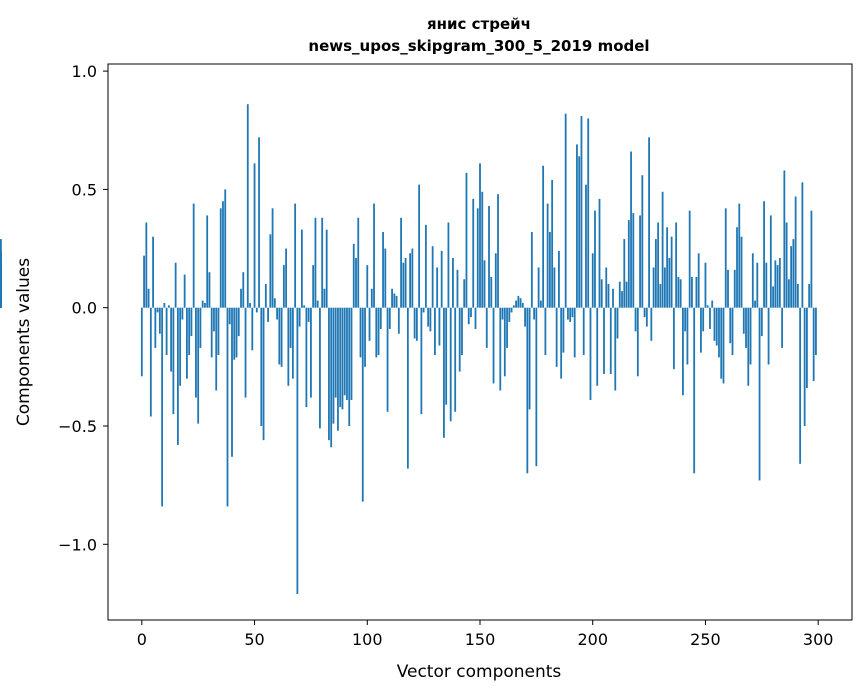  What do you see at coordinates (77, 544) in the screenshot?
I see `y-tick-label: −1.0` at bounding box center [77, 544].